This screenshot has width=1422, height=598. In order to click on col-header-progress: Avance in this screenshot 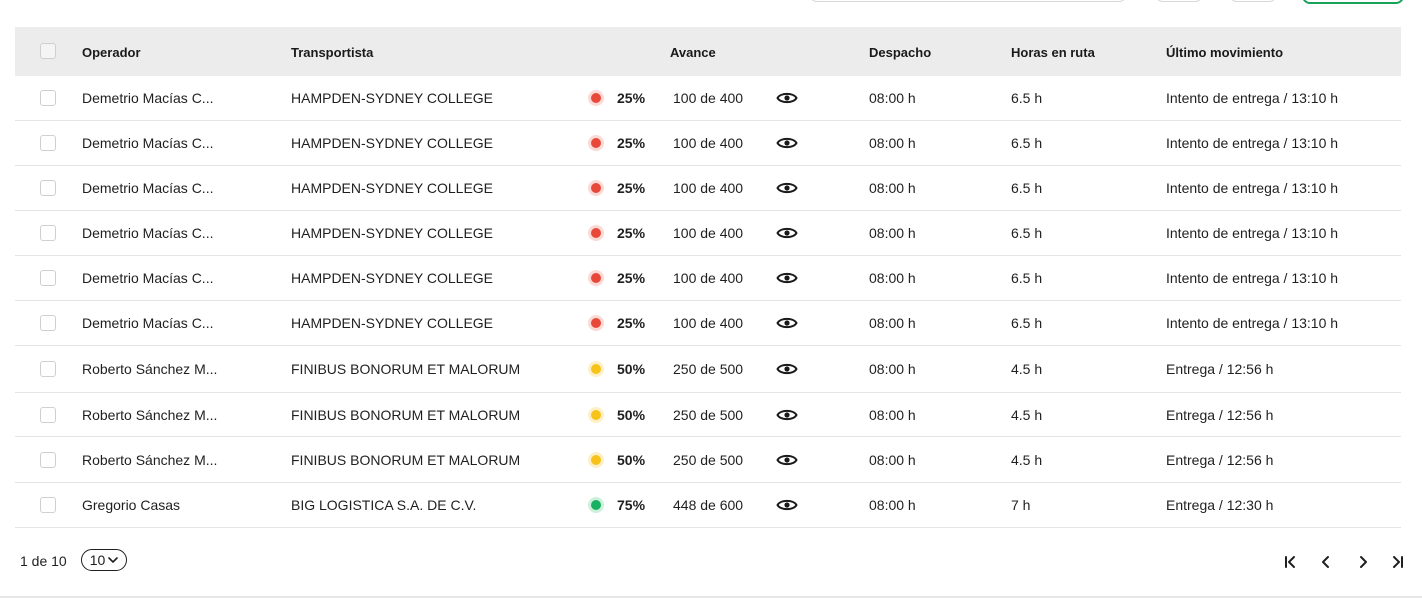, I will do `click(693, 52)`.